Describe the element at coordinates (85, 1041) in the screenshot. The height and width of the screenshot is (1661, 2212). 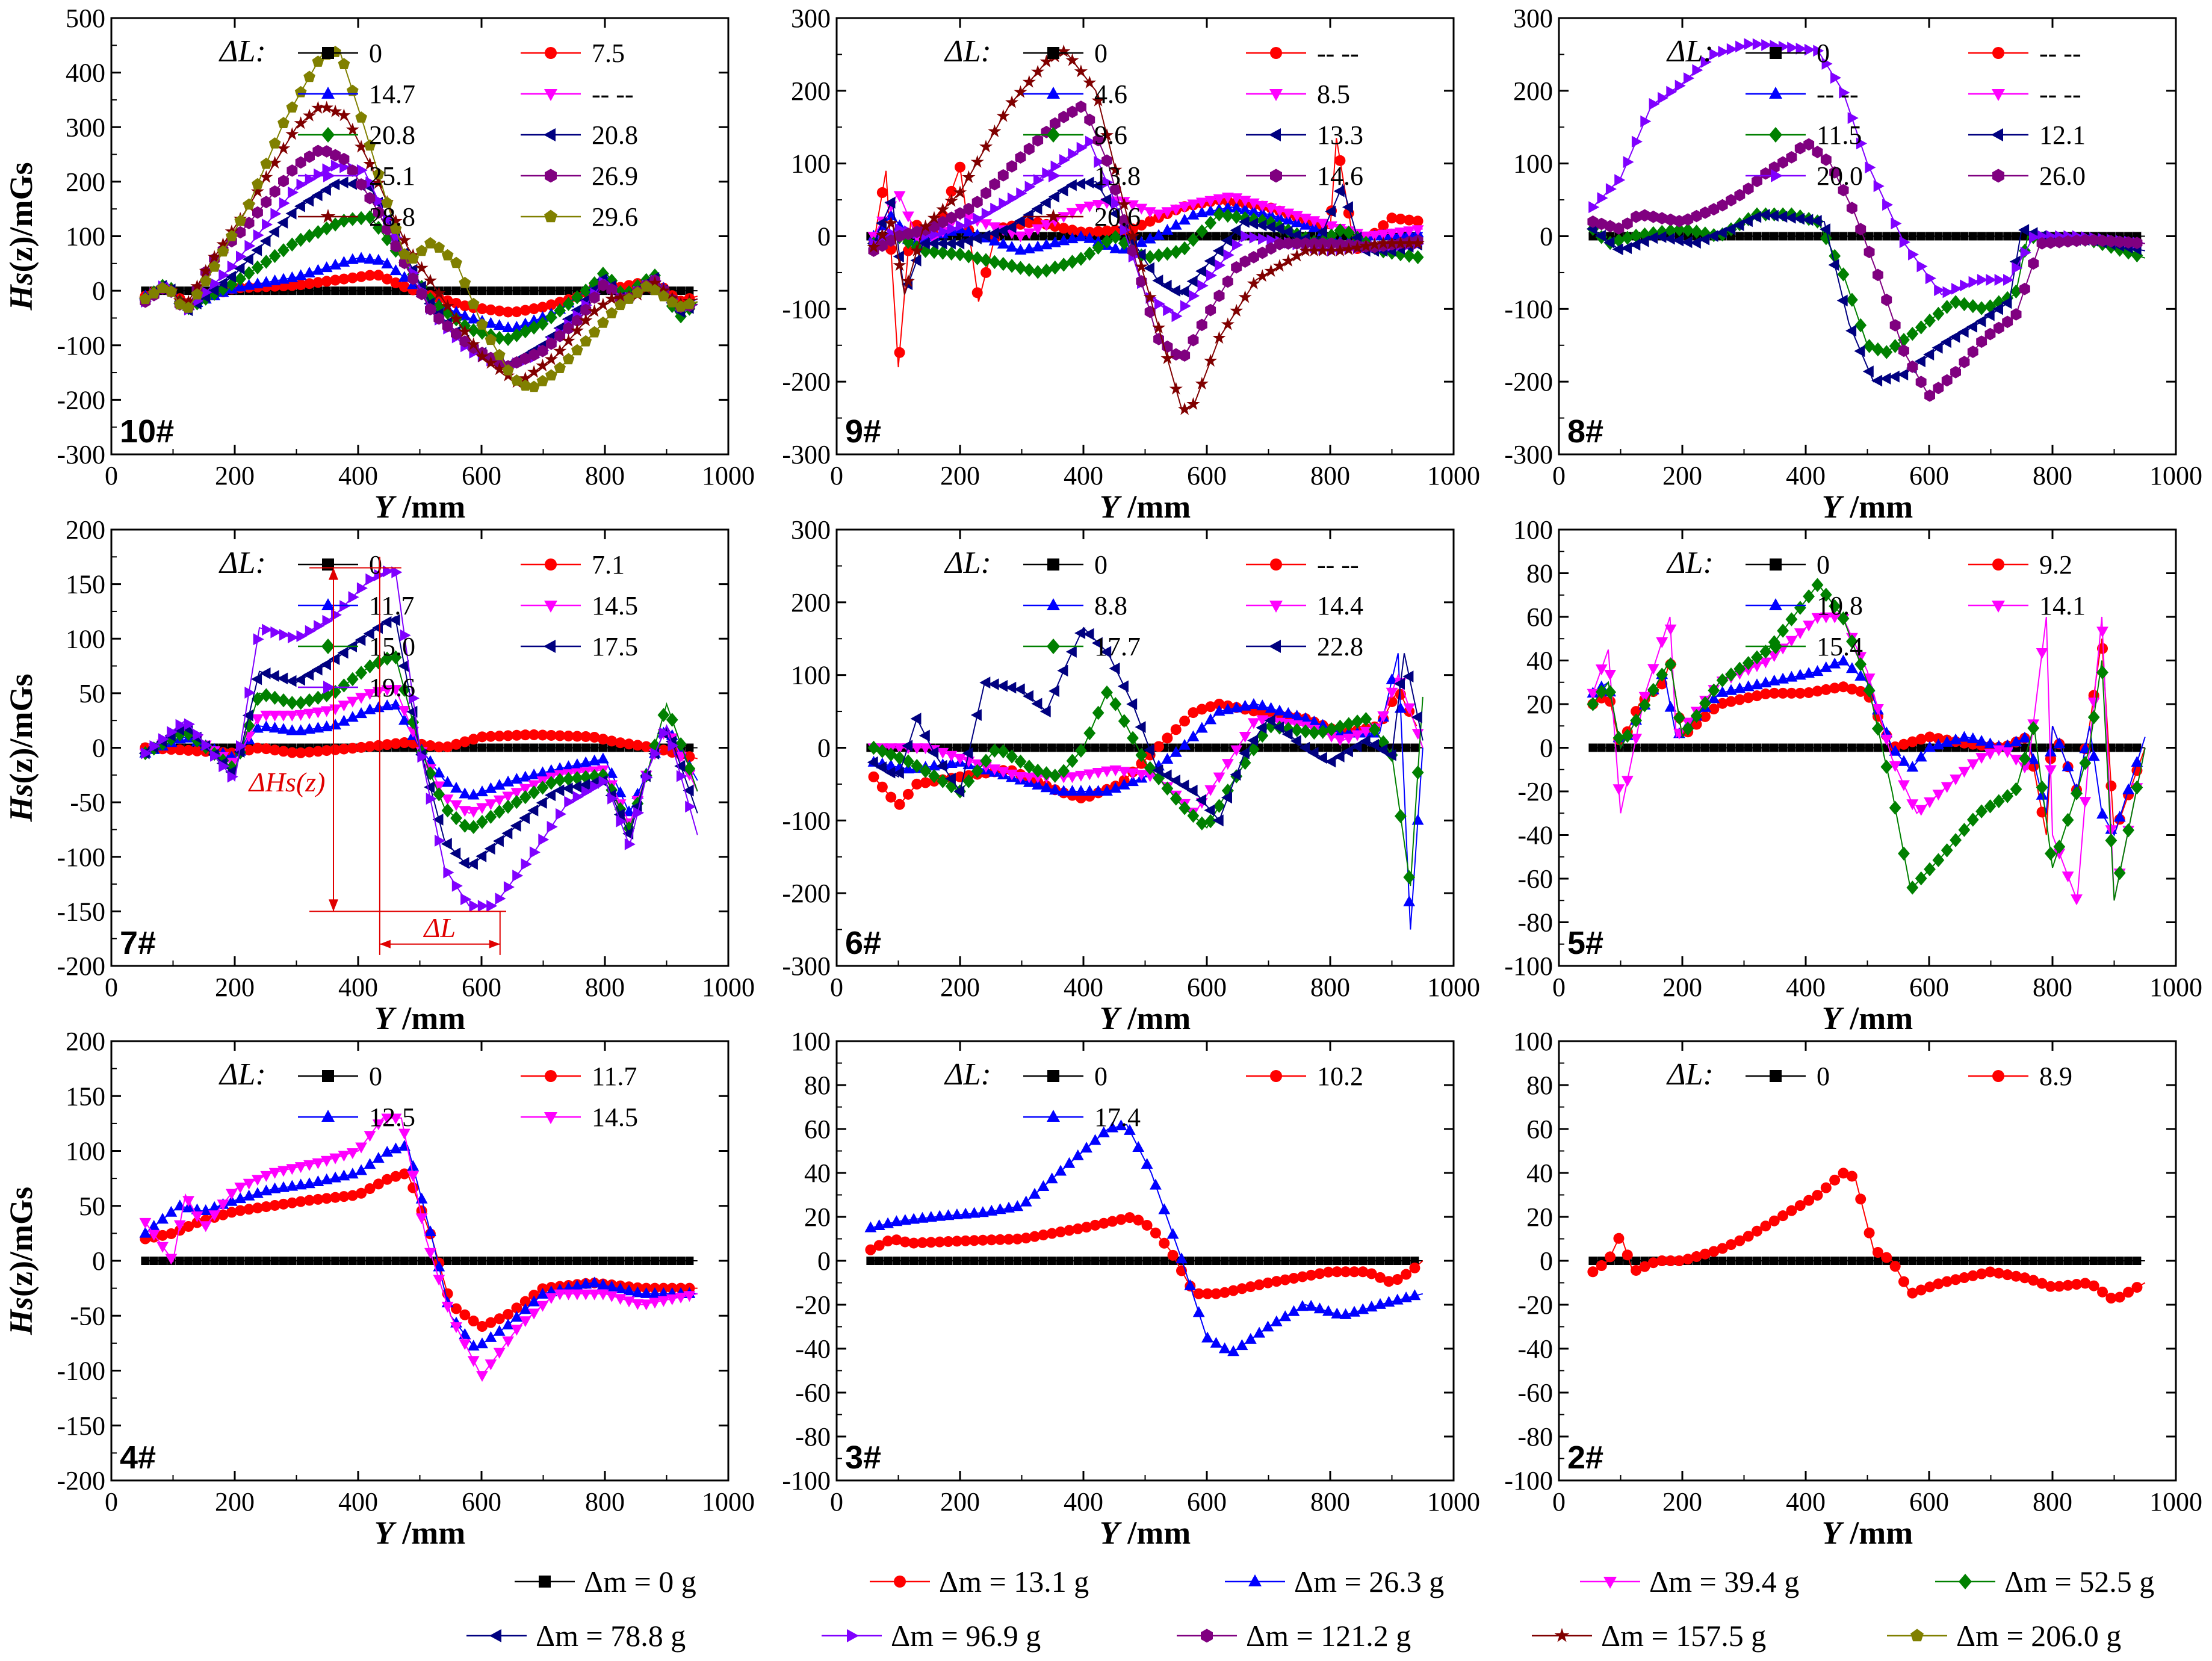
I see `y-tick-label: 200` at that location.